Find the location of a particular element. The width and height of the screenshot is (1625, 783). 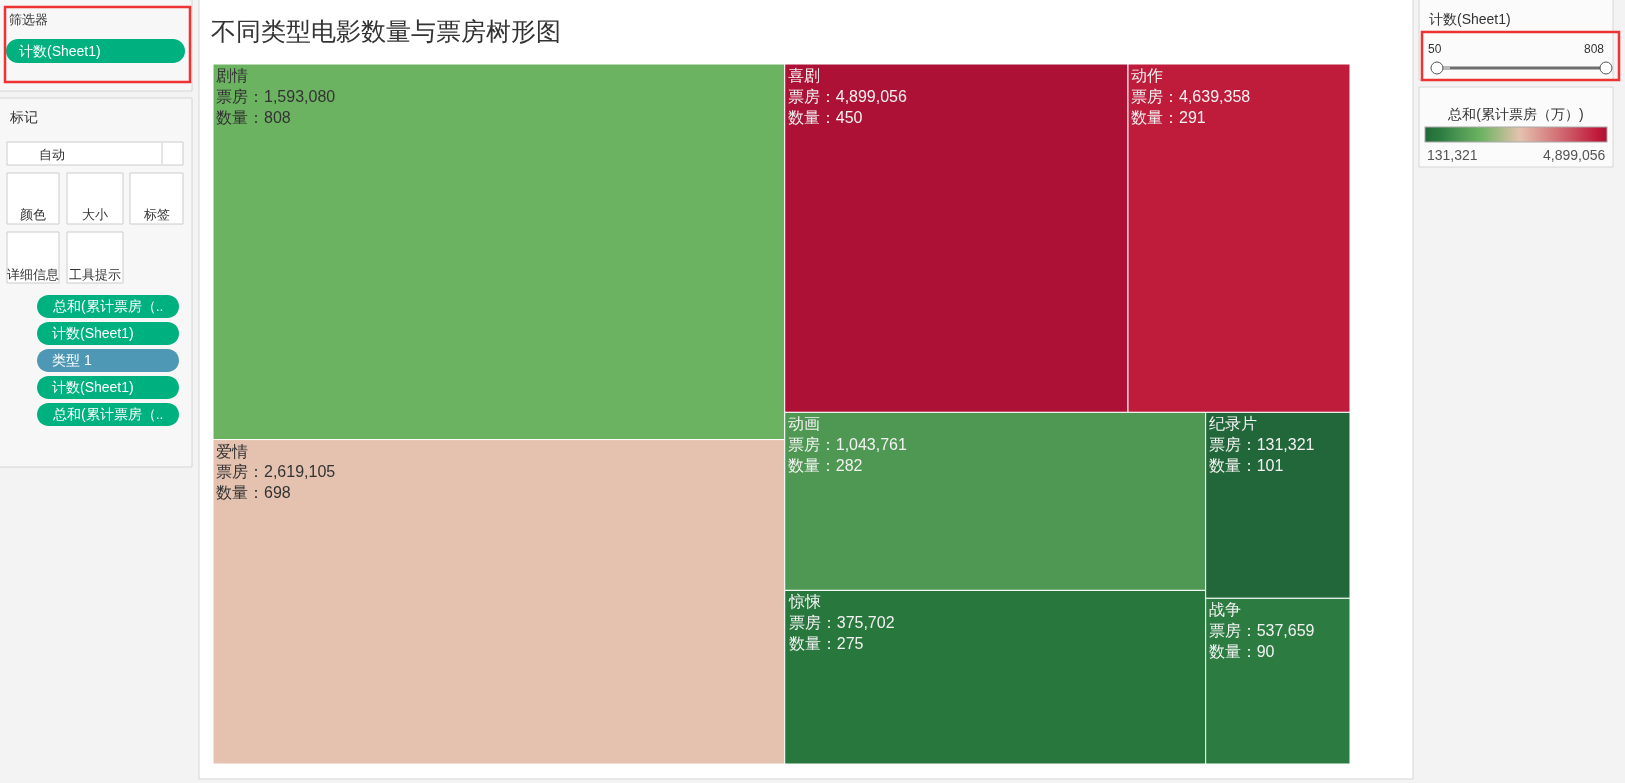

category-label: 喜剧 is located at coordinates (803, 75).